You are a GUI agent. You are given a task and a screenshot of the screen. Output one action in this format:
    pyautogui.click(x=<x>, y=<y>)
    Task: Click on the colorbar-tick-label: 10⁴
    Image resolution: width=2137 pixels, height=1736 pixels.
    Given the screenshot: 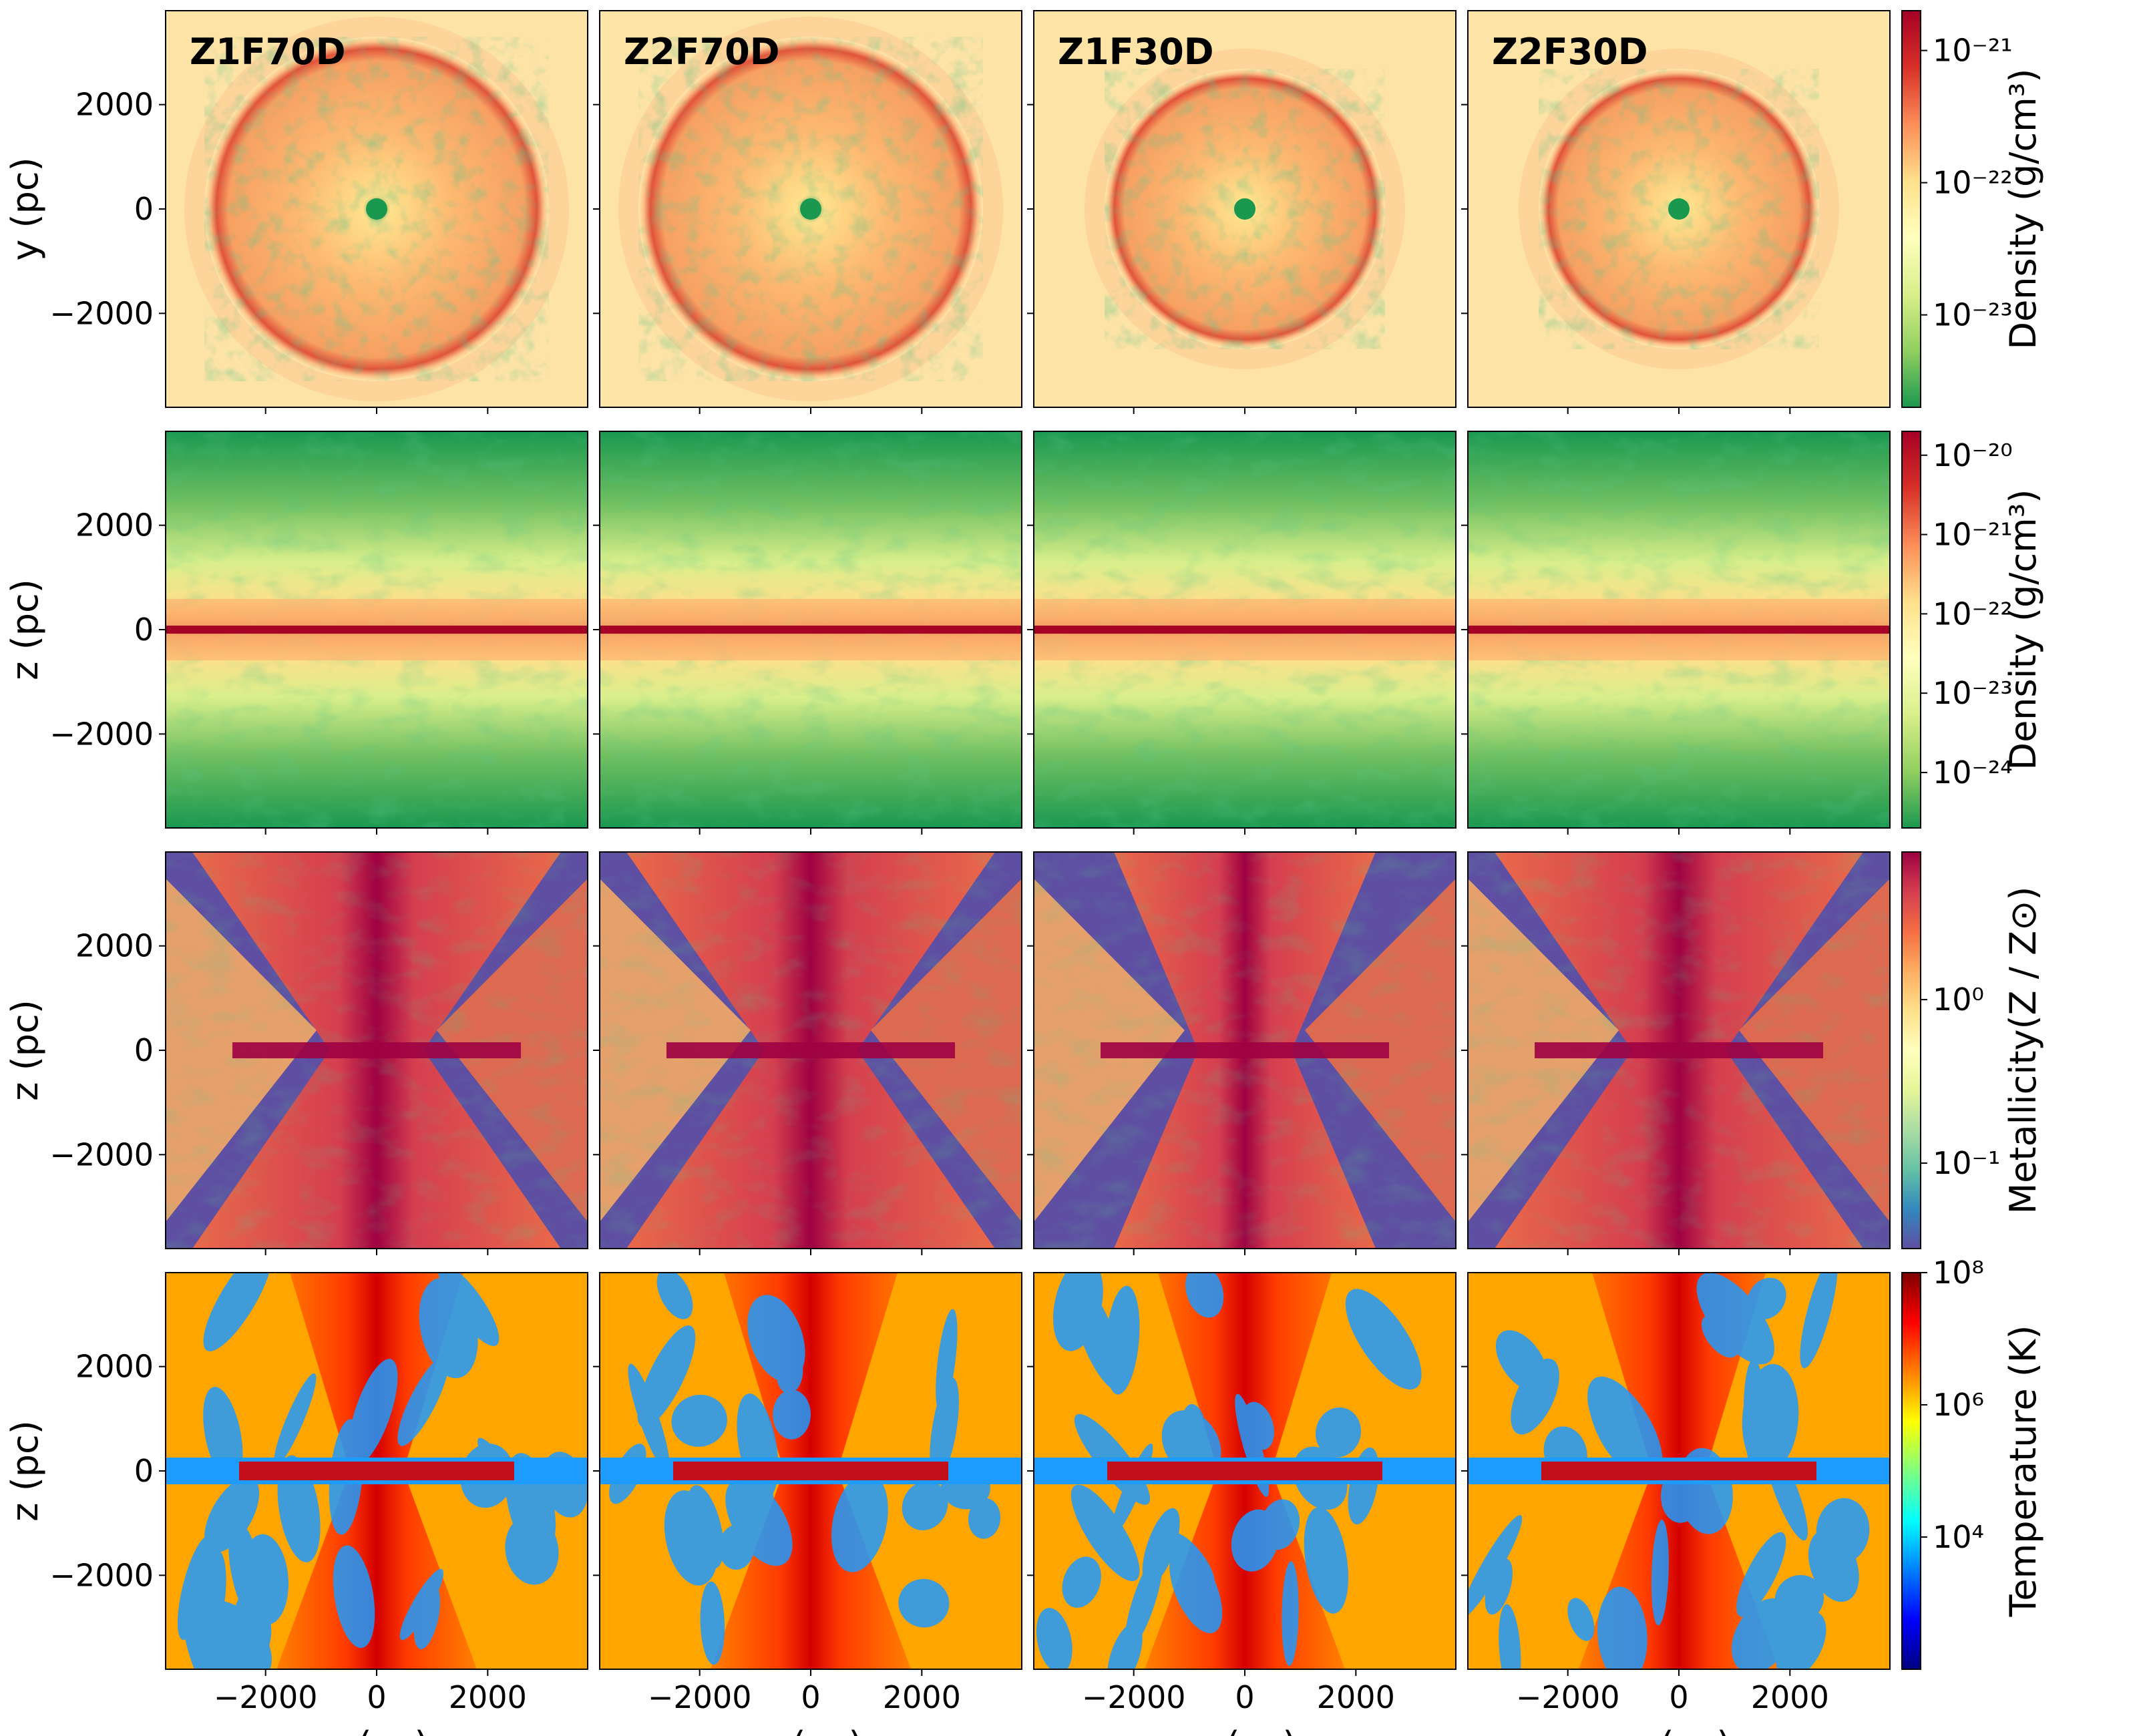 What is the action you would take?
    pyautogui.click(x=1958, y=1537)
    